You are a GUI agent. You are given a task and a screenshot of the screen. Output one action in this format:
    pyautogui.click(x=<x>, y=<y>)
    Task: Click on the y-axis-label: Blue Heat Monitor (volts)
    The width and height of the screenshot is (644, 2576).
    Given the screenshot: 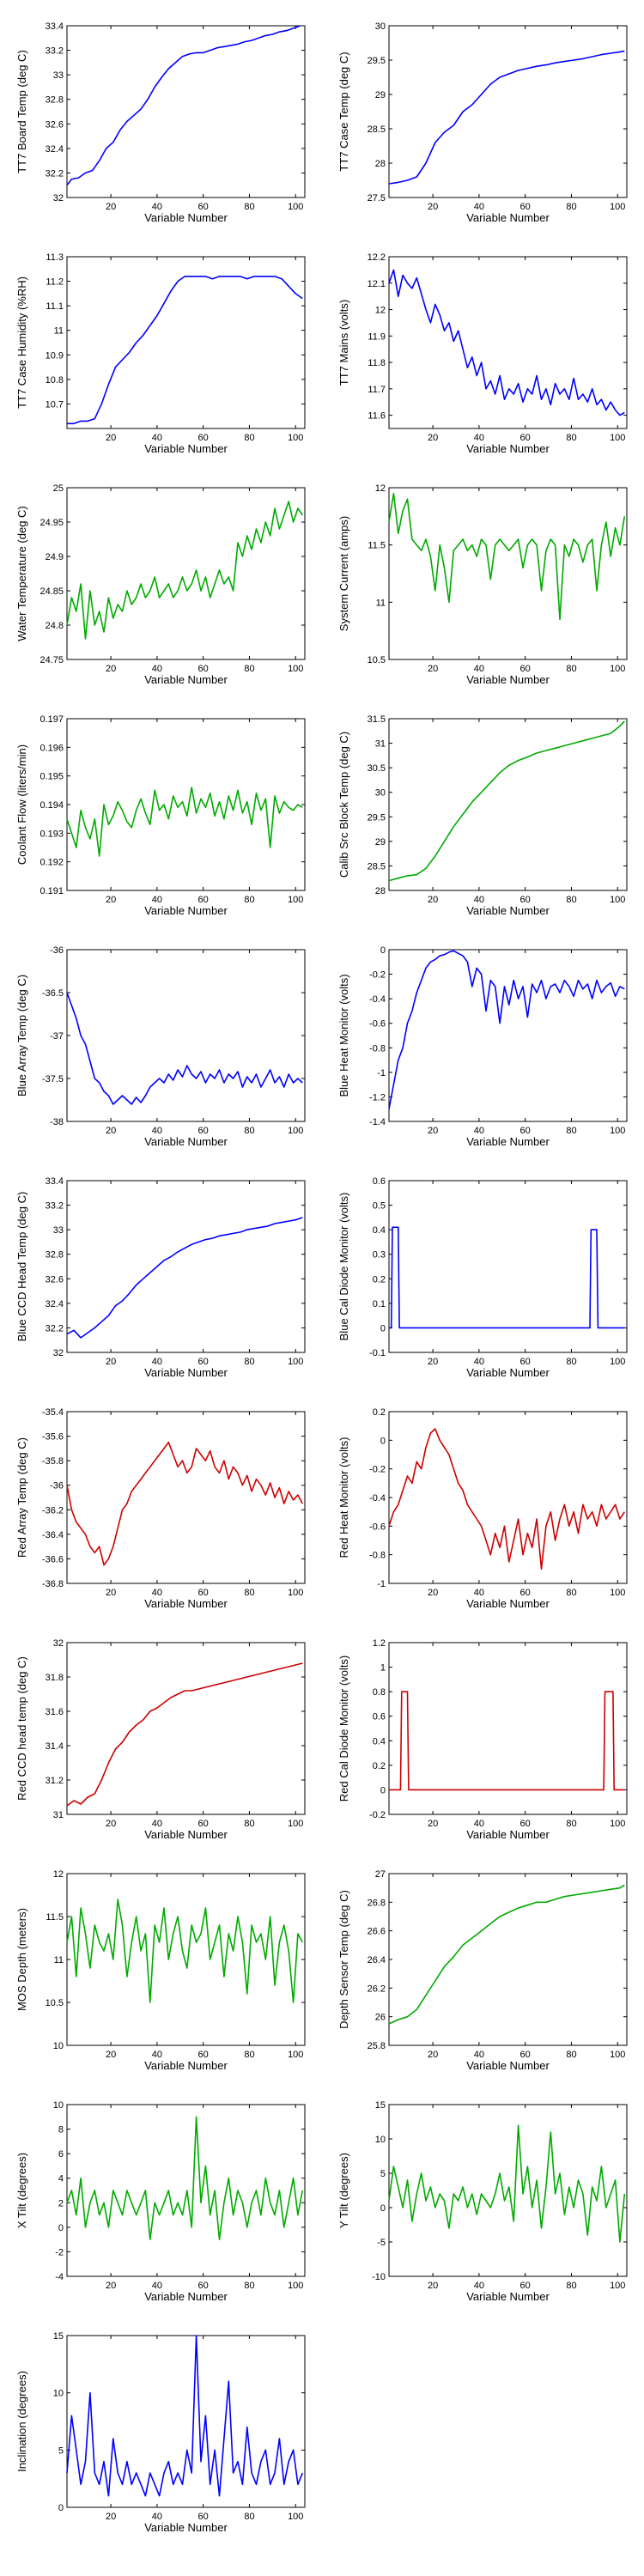 What is the action you would take?
    pyautogui.click(x=344, y=1035)
    